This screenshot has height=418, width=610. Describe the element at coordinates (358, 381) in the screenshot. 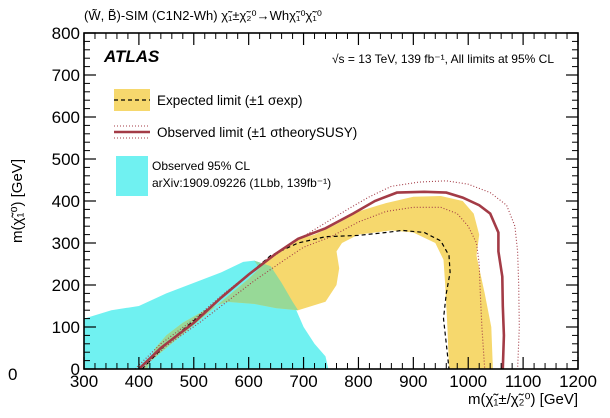

I see `x-tick-label: 800` at that location.